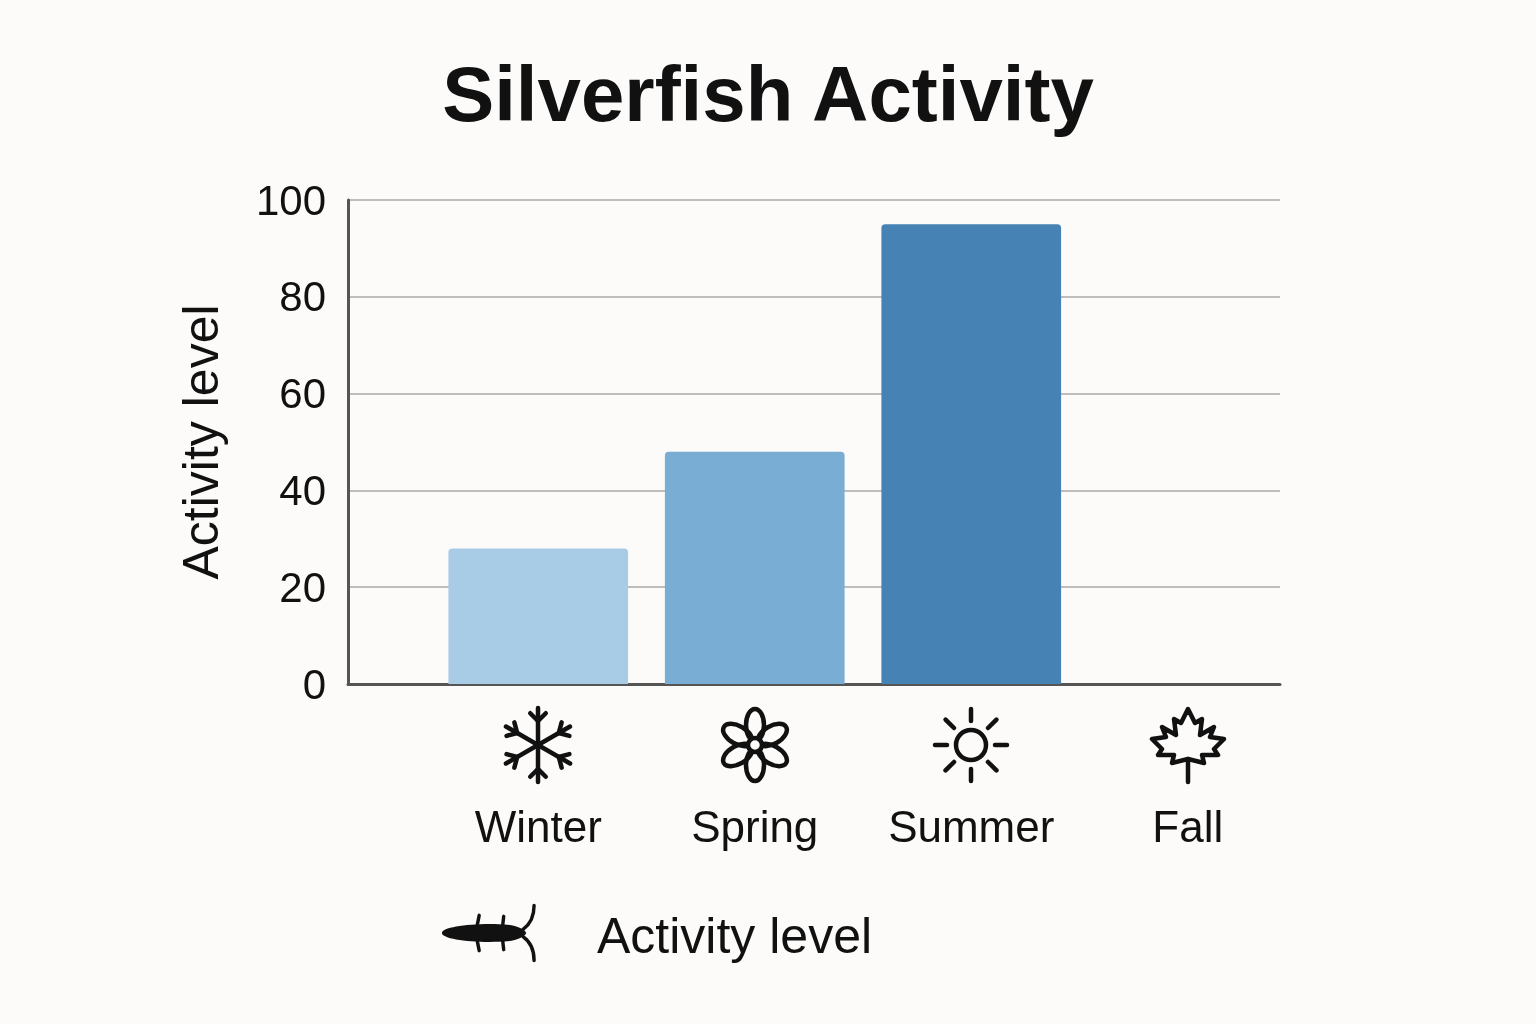  Describe the element at coordinates (768, 94) in the screenshot. I see `chart-title: Silverfish Activity` at that location.